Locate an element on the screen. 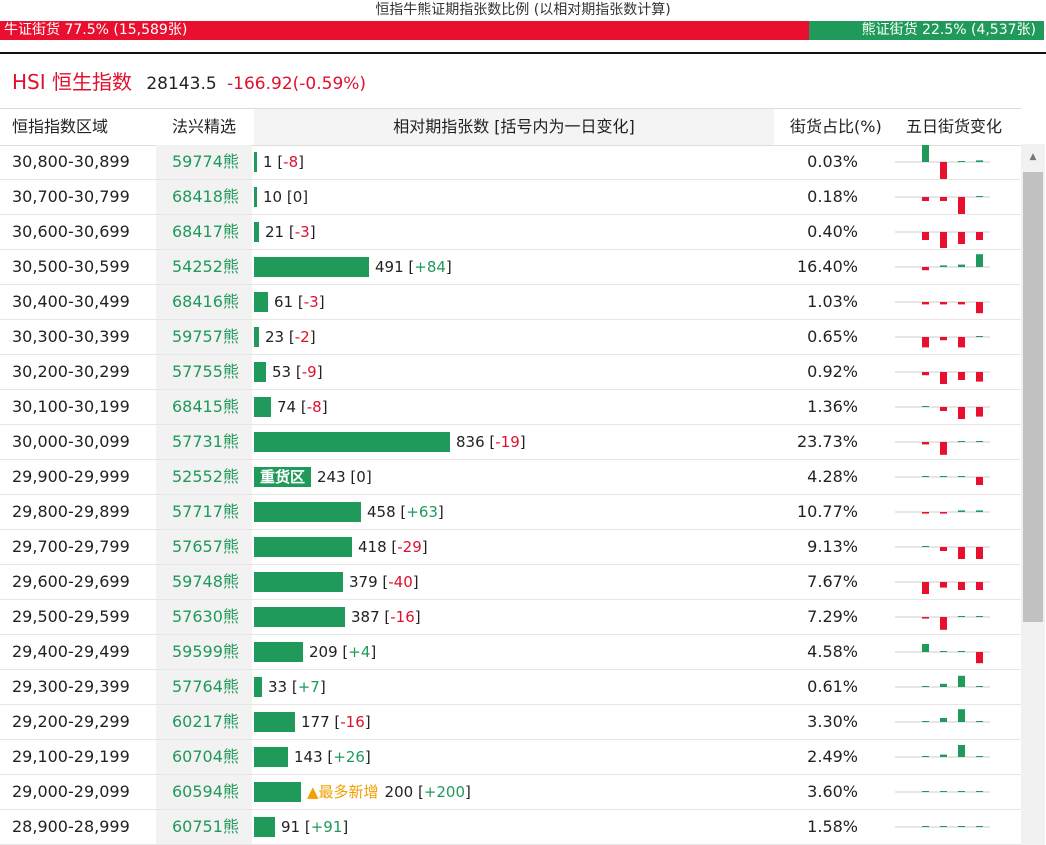 Image resolution: width=1046 pixels, height=845 pixels. table-row: 29,900-29,999 52552熊 重货区 243 [0] 4.28% is located at coordinates (510, 477).